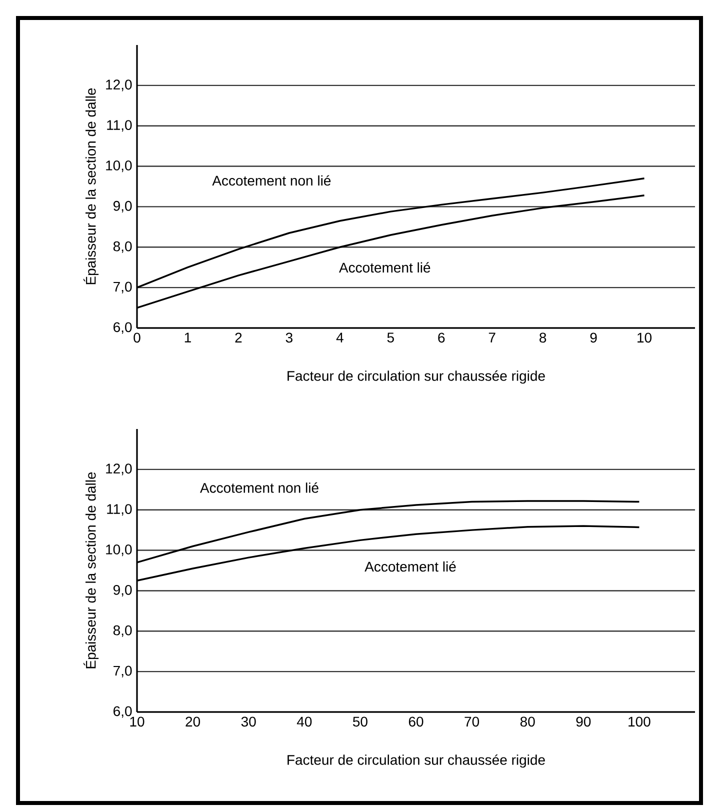  I want to click on x-tick-label: 20, so click(193, 721).